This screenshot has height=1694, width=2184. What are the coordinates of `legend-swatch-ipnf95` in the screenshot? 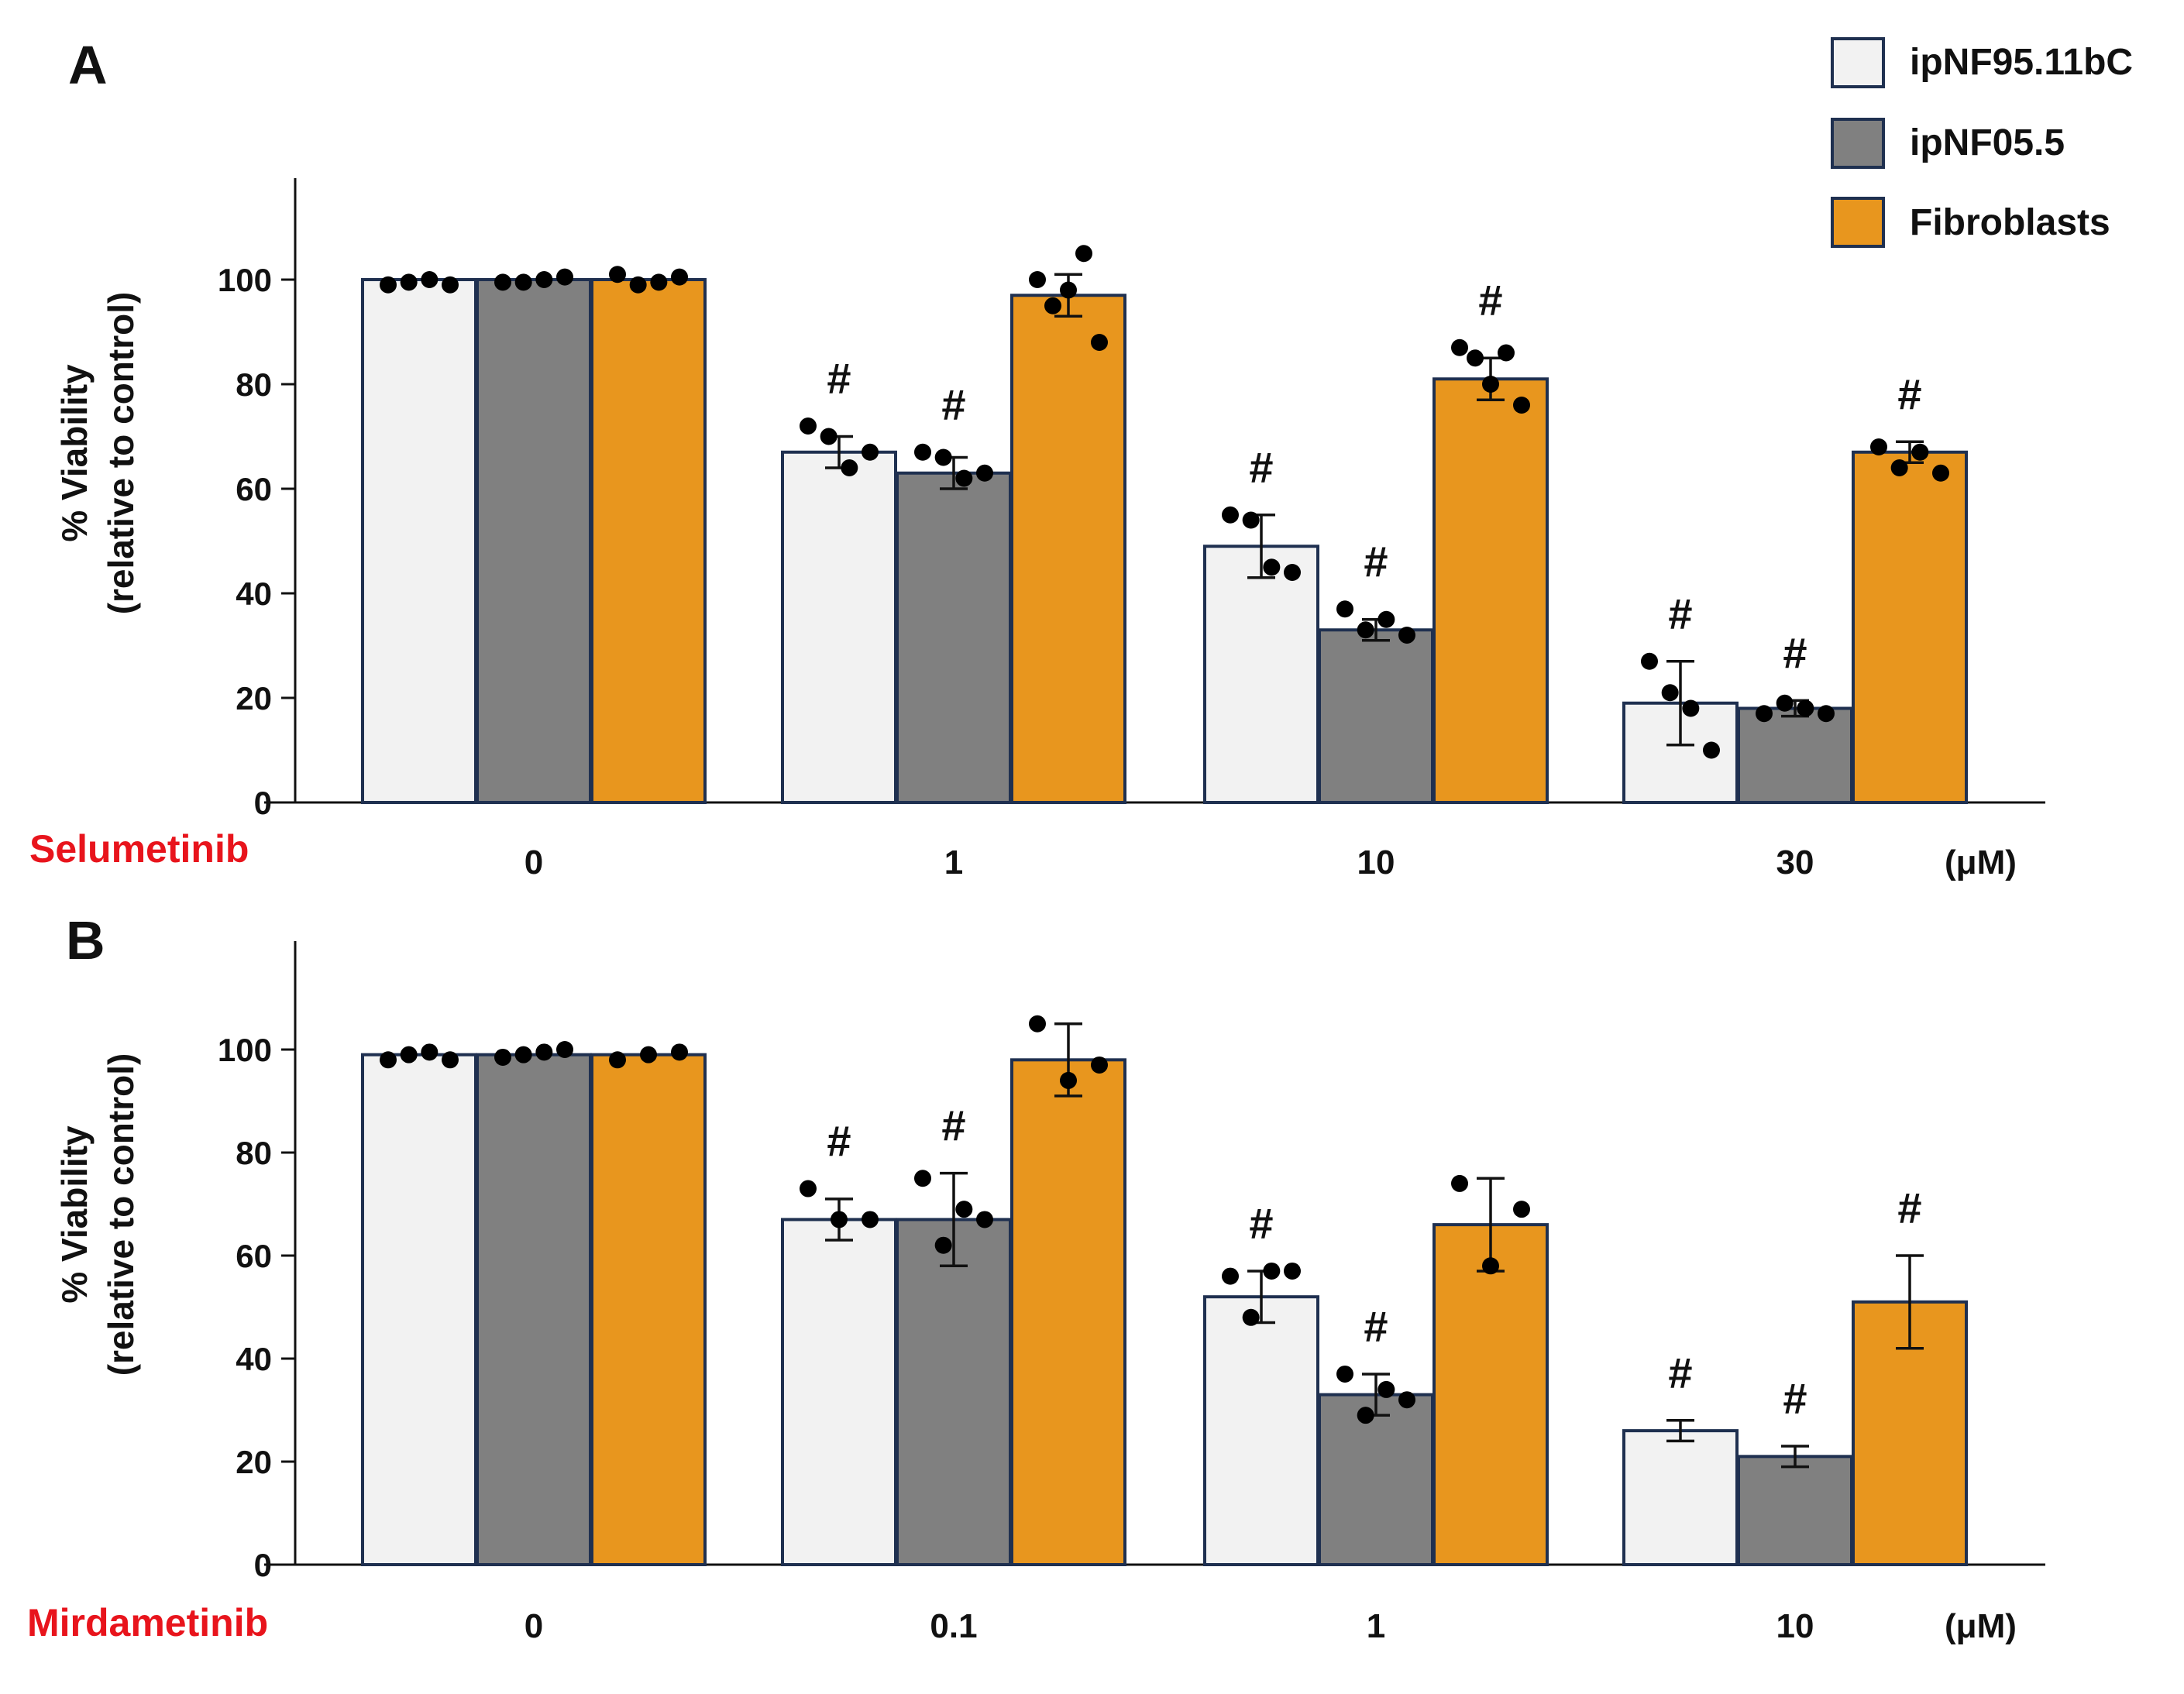 It's located at (1858, 62).